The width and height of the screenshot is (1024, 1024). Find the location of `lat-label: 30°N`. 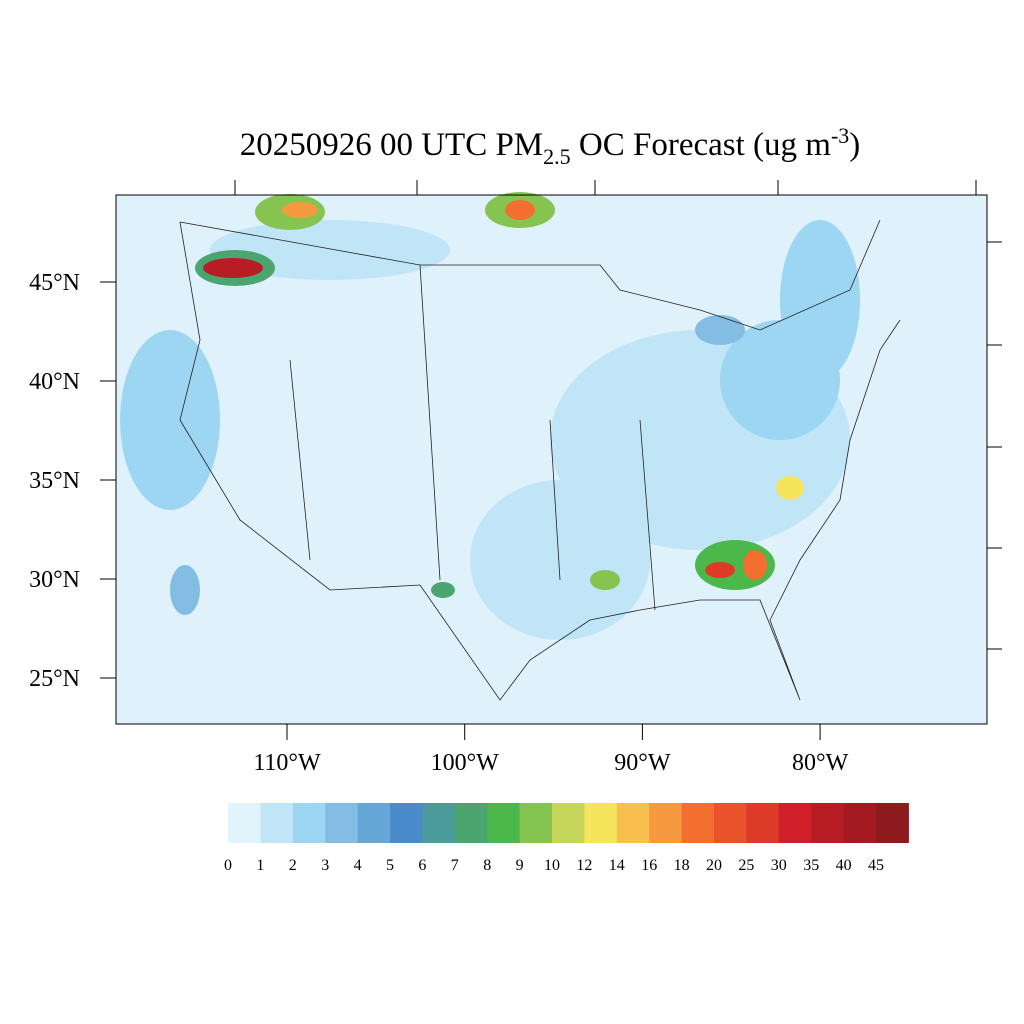

lat-label: 30°N is located at coordinates (54, 580).